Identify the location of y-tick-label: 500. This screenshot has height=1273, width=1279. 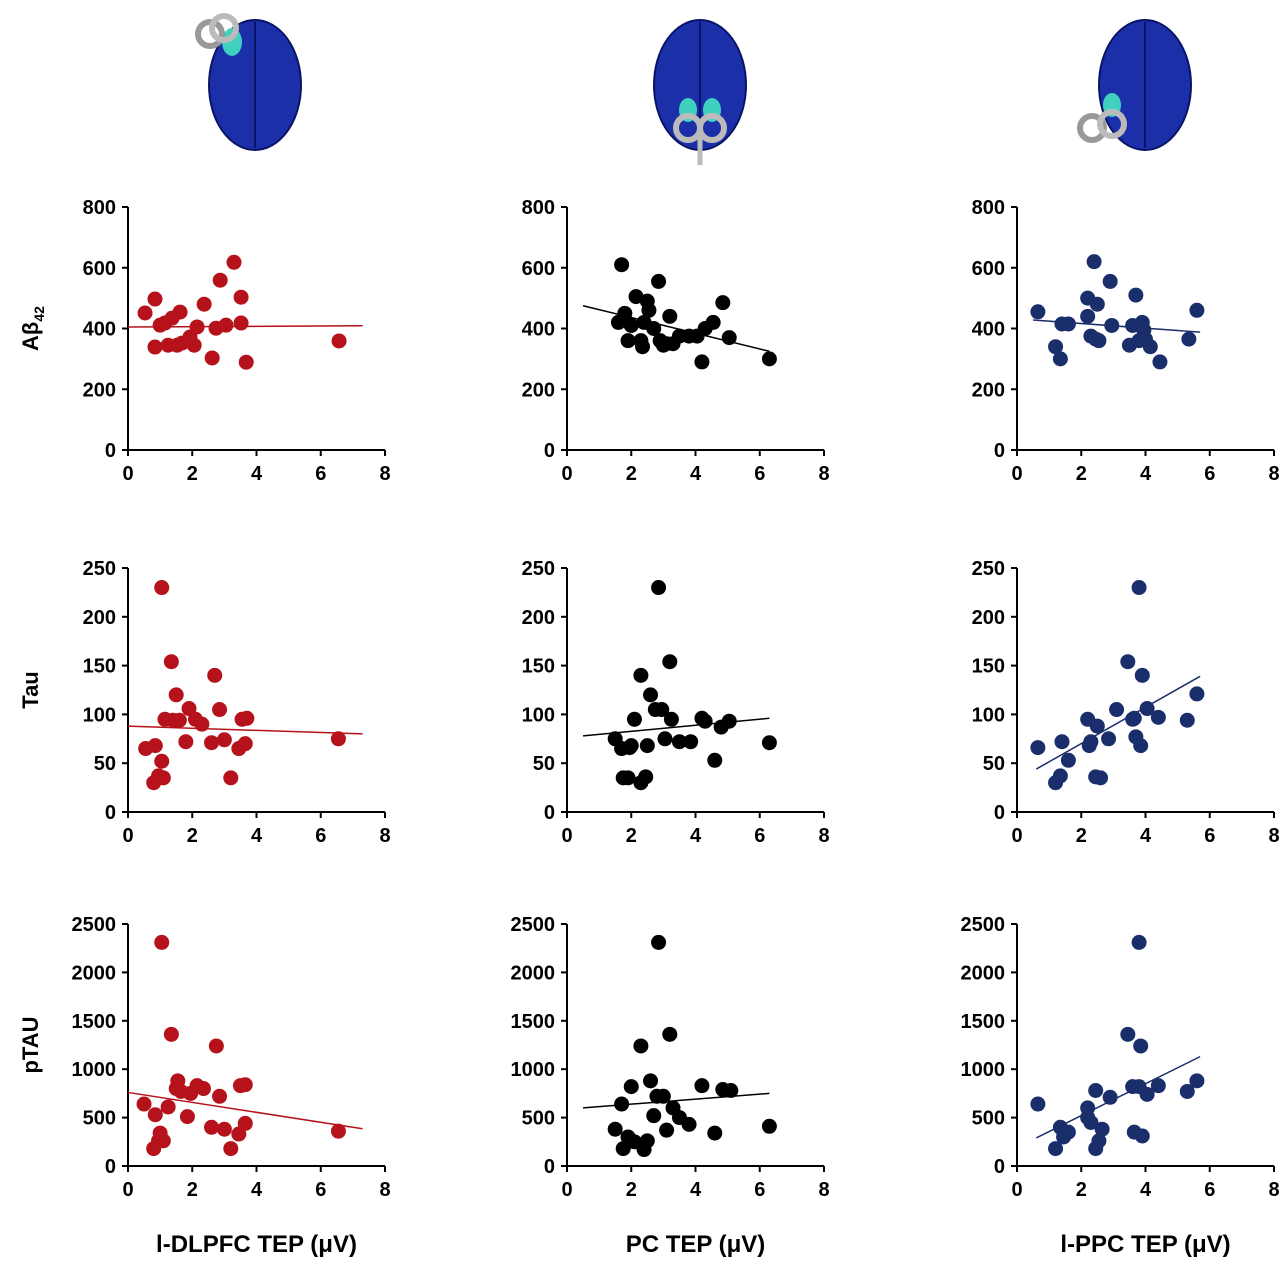
(99, 1119).